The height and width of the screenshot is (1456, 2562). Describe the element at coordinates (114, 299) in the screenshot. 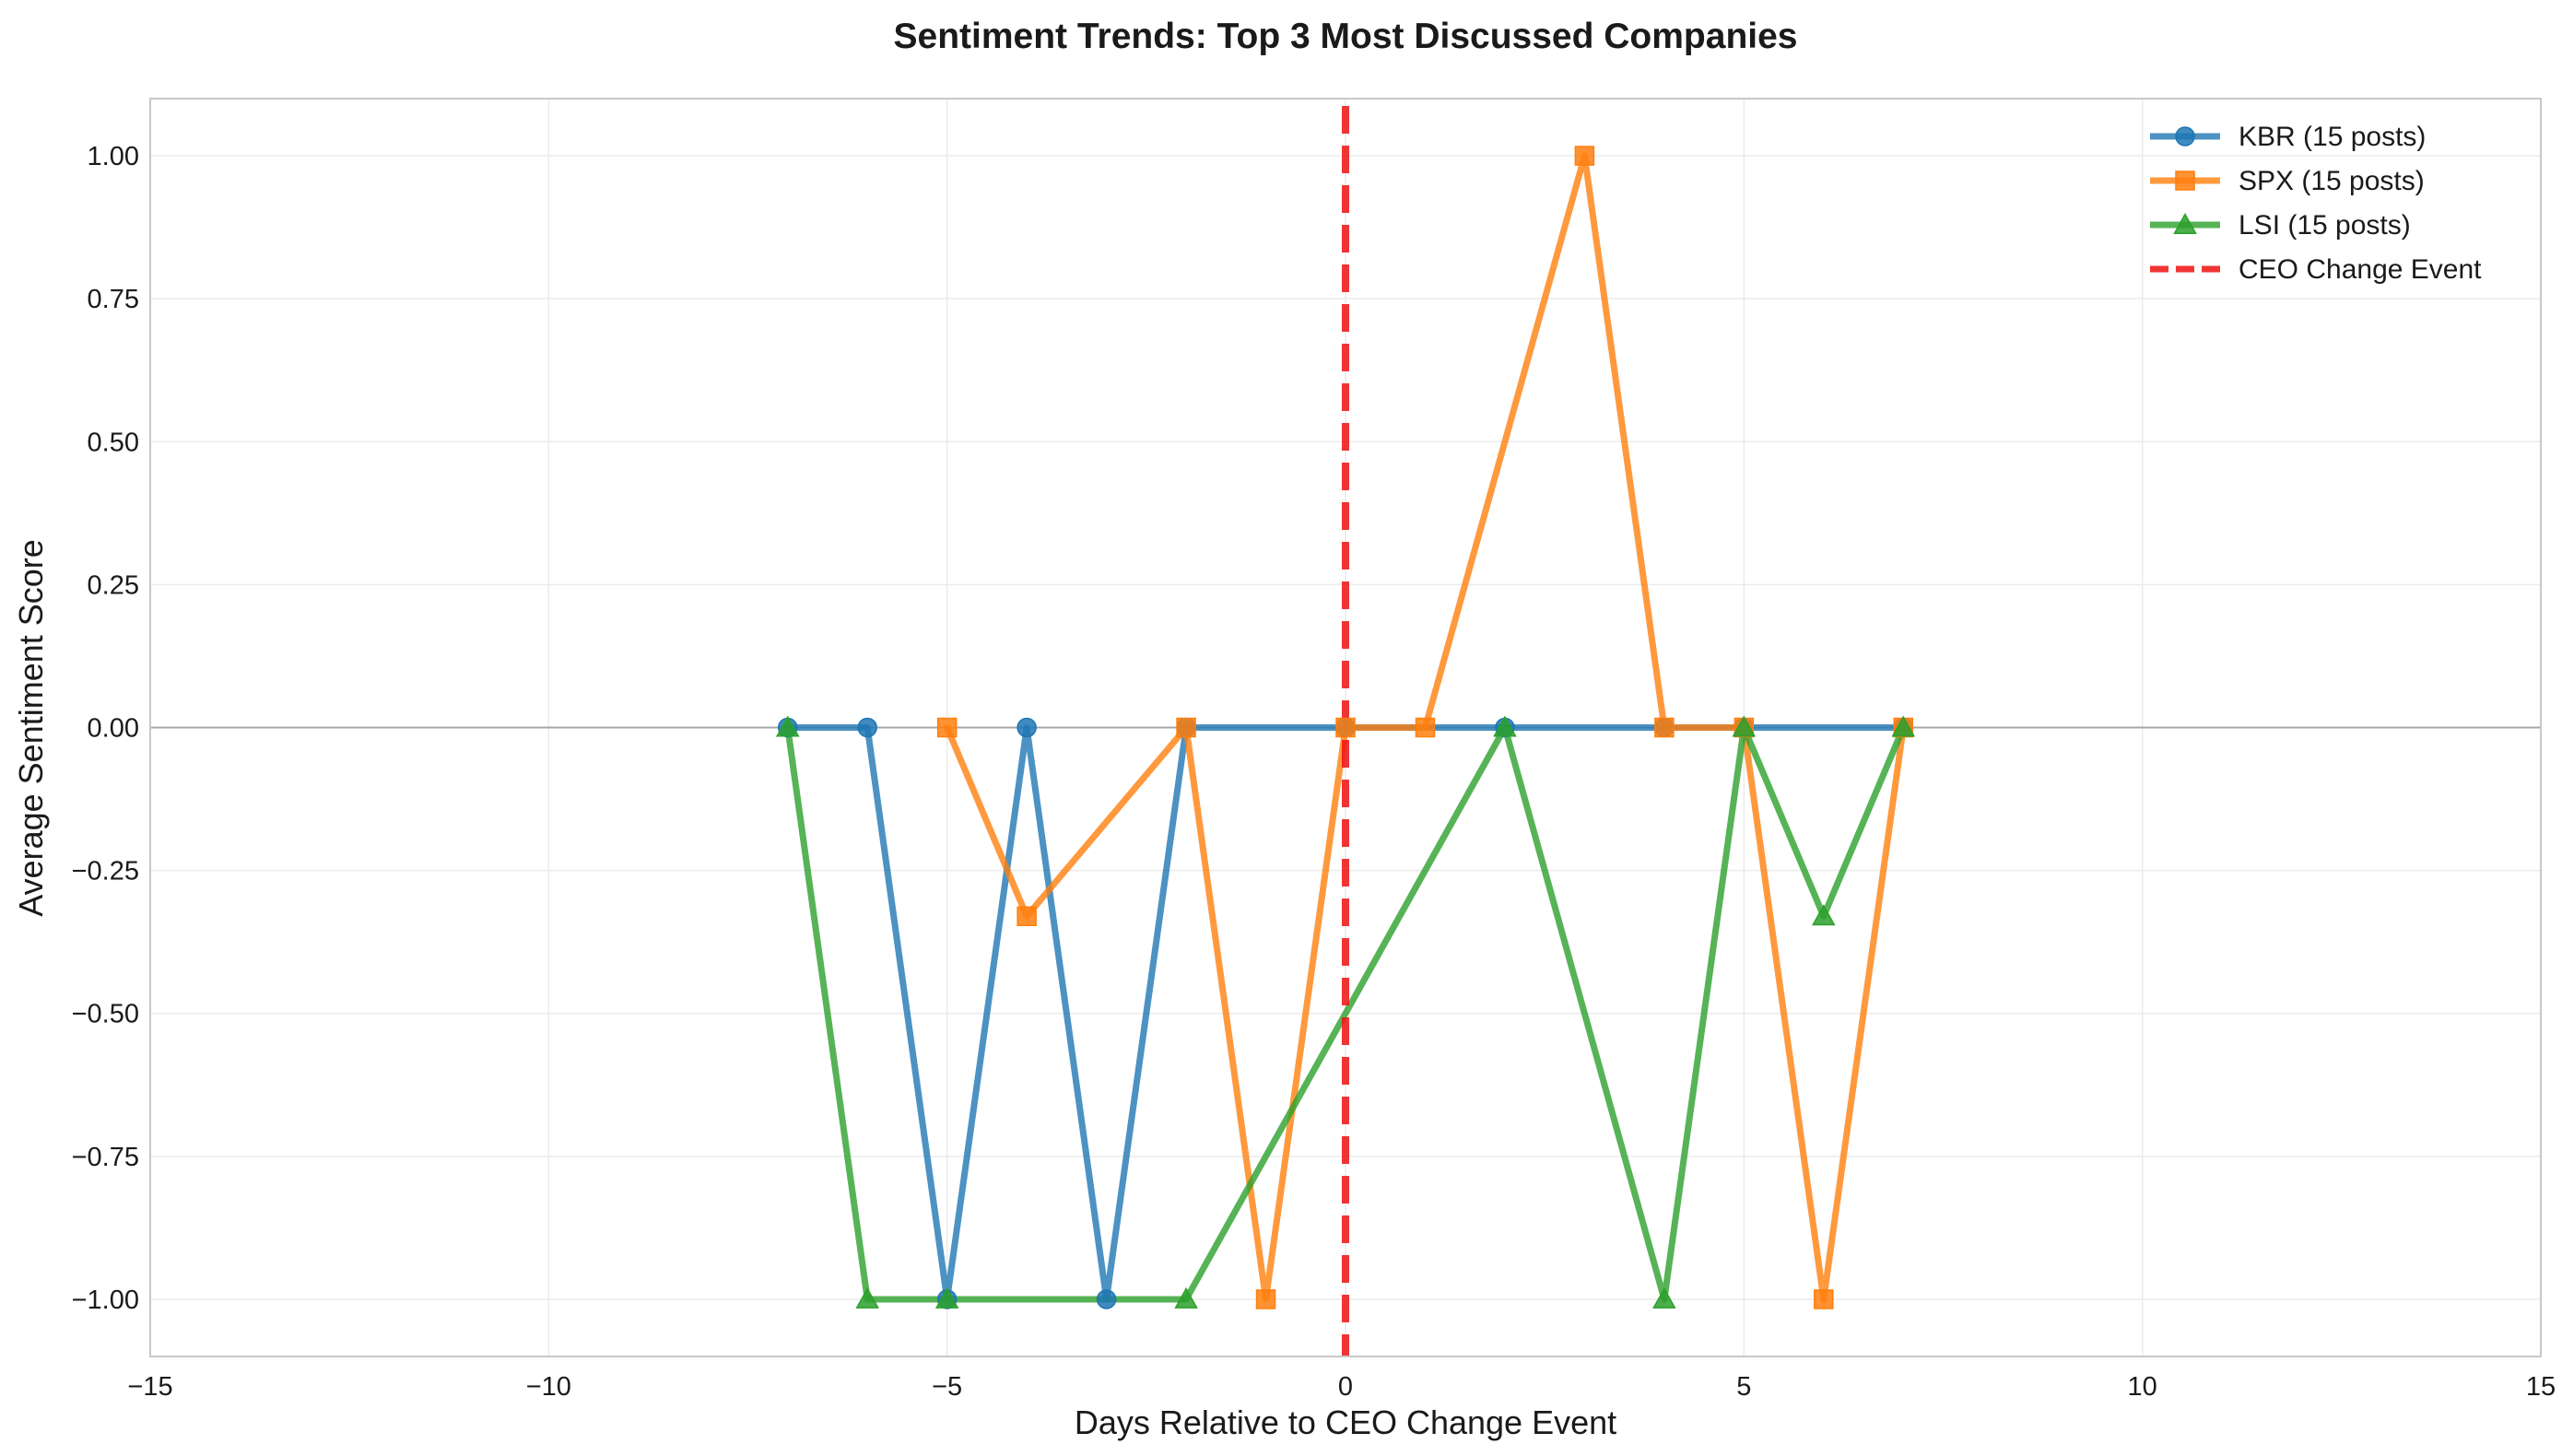

I see `y-tick-label: 0.75` at that location.